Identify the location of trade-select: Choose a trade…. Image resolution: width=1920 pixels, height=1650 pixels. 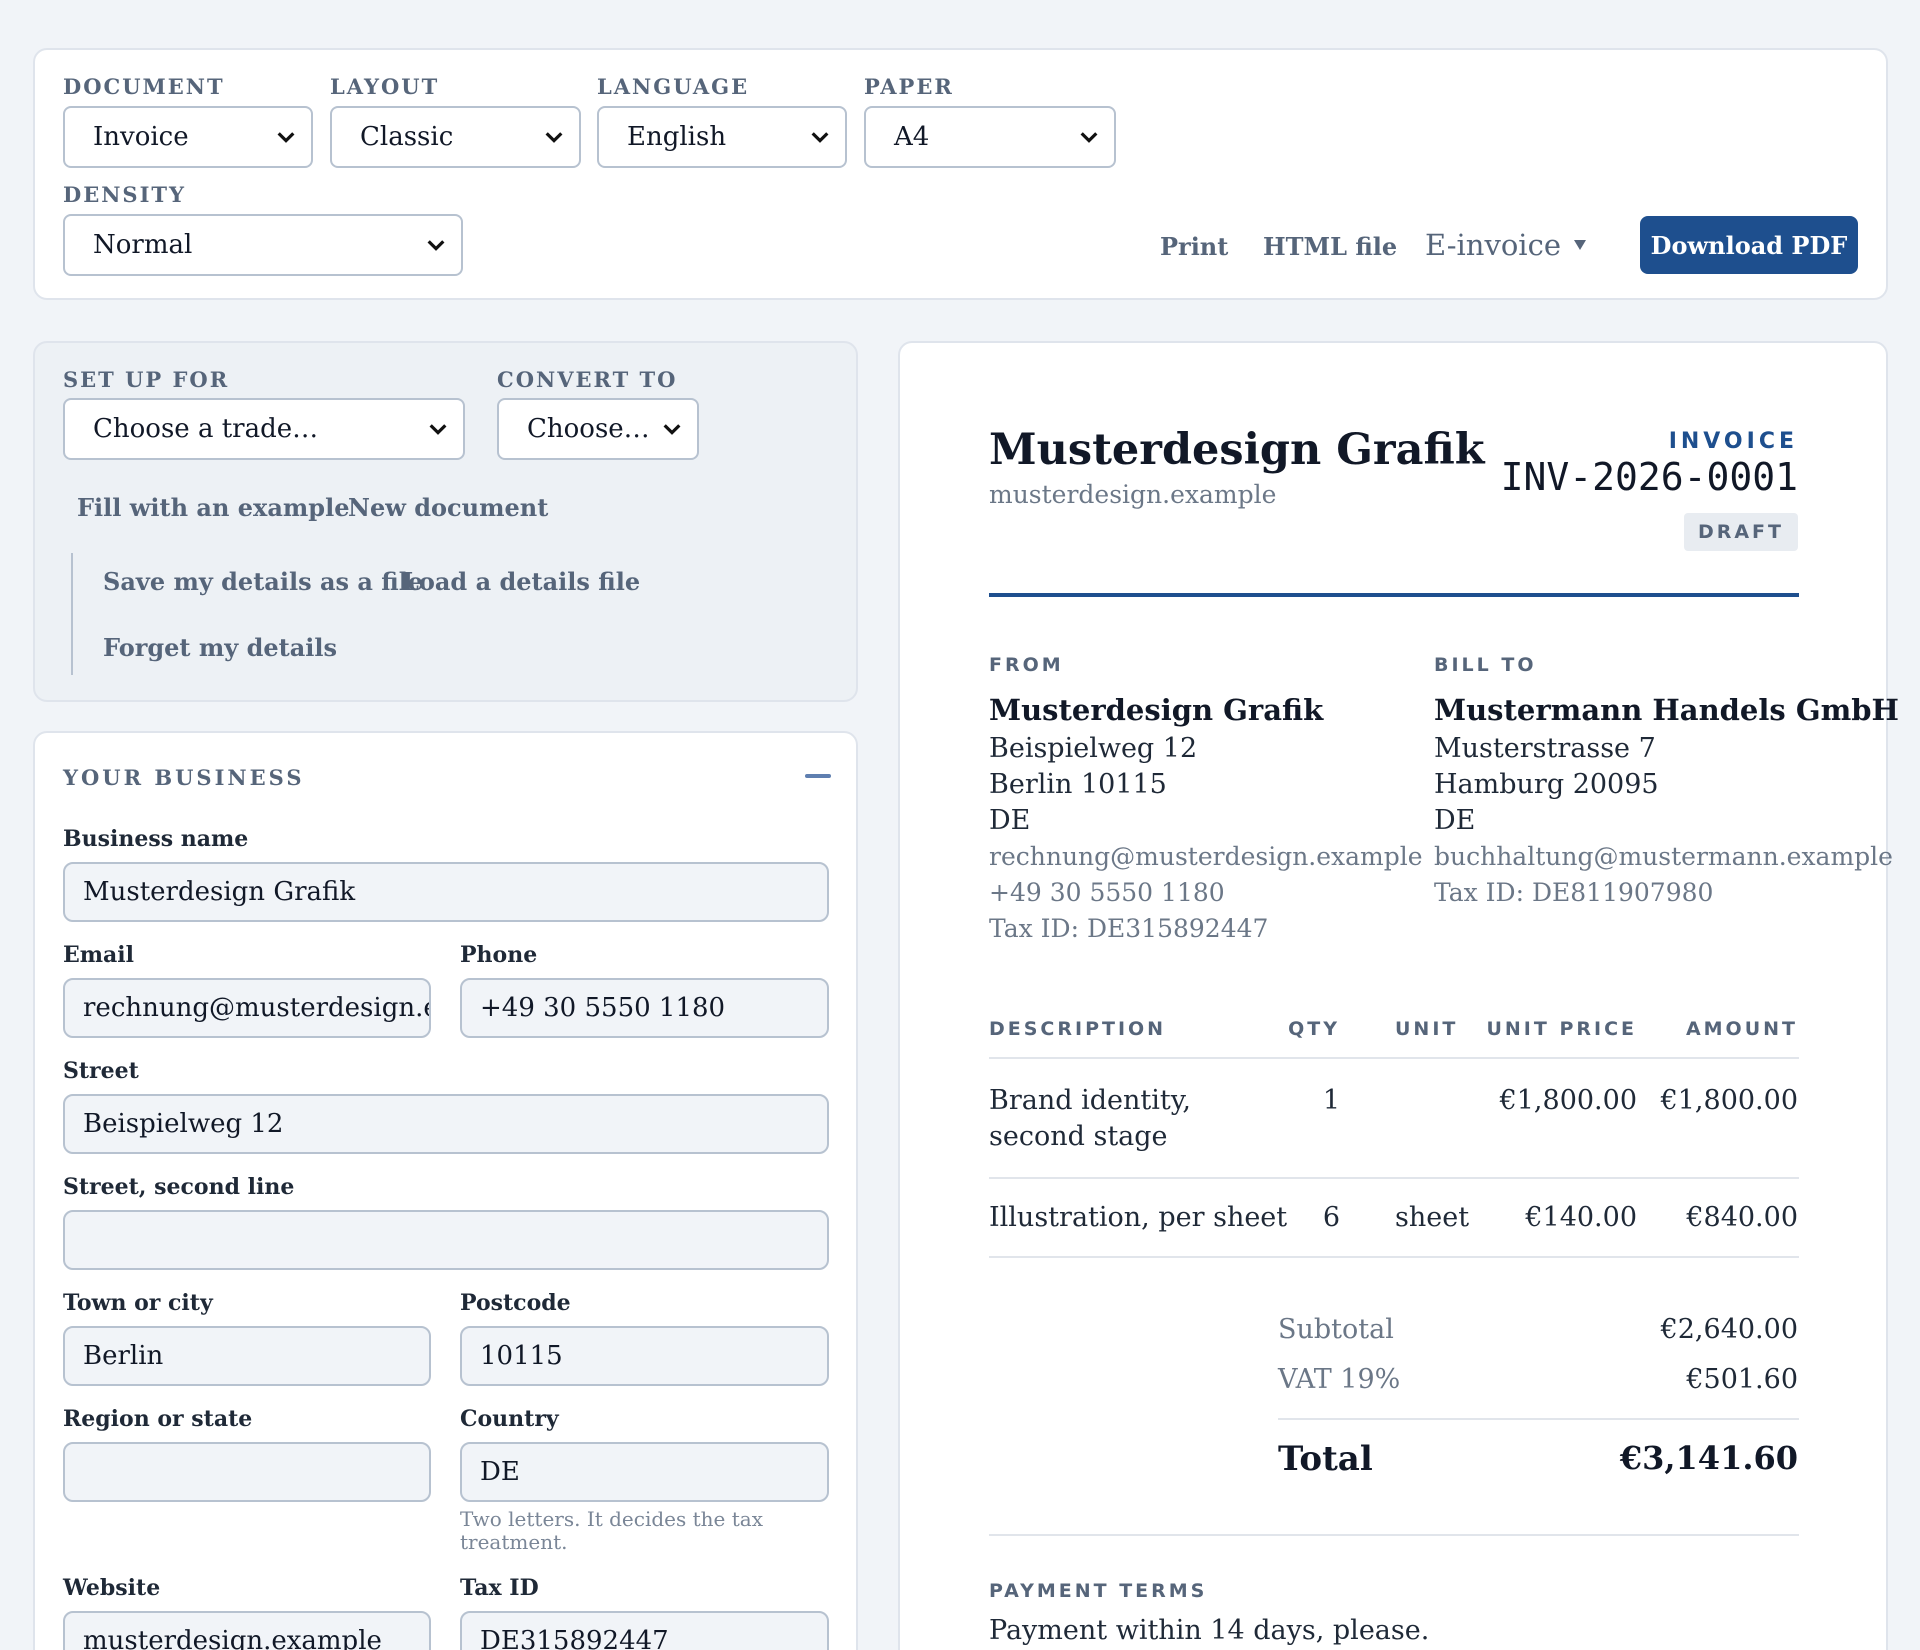
(264, 429).